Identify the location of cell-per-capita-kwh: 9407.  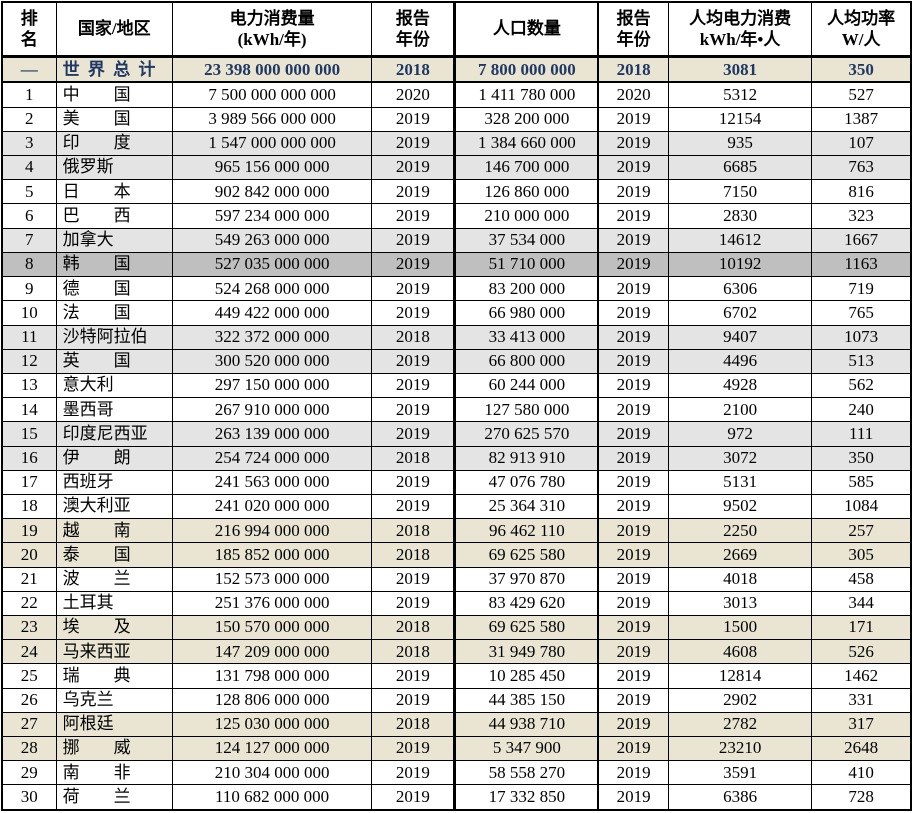
(740, 337).